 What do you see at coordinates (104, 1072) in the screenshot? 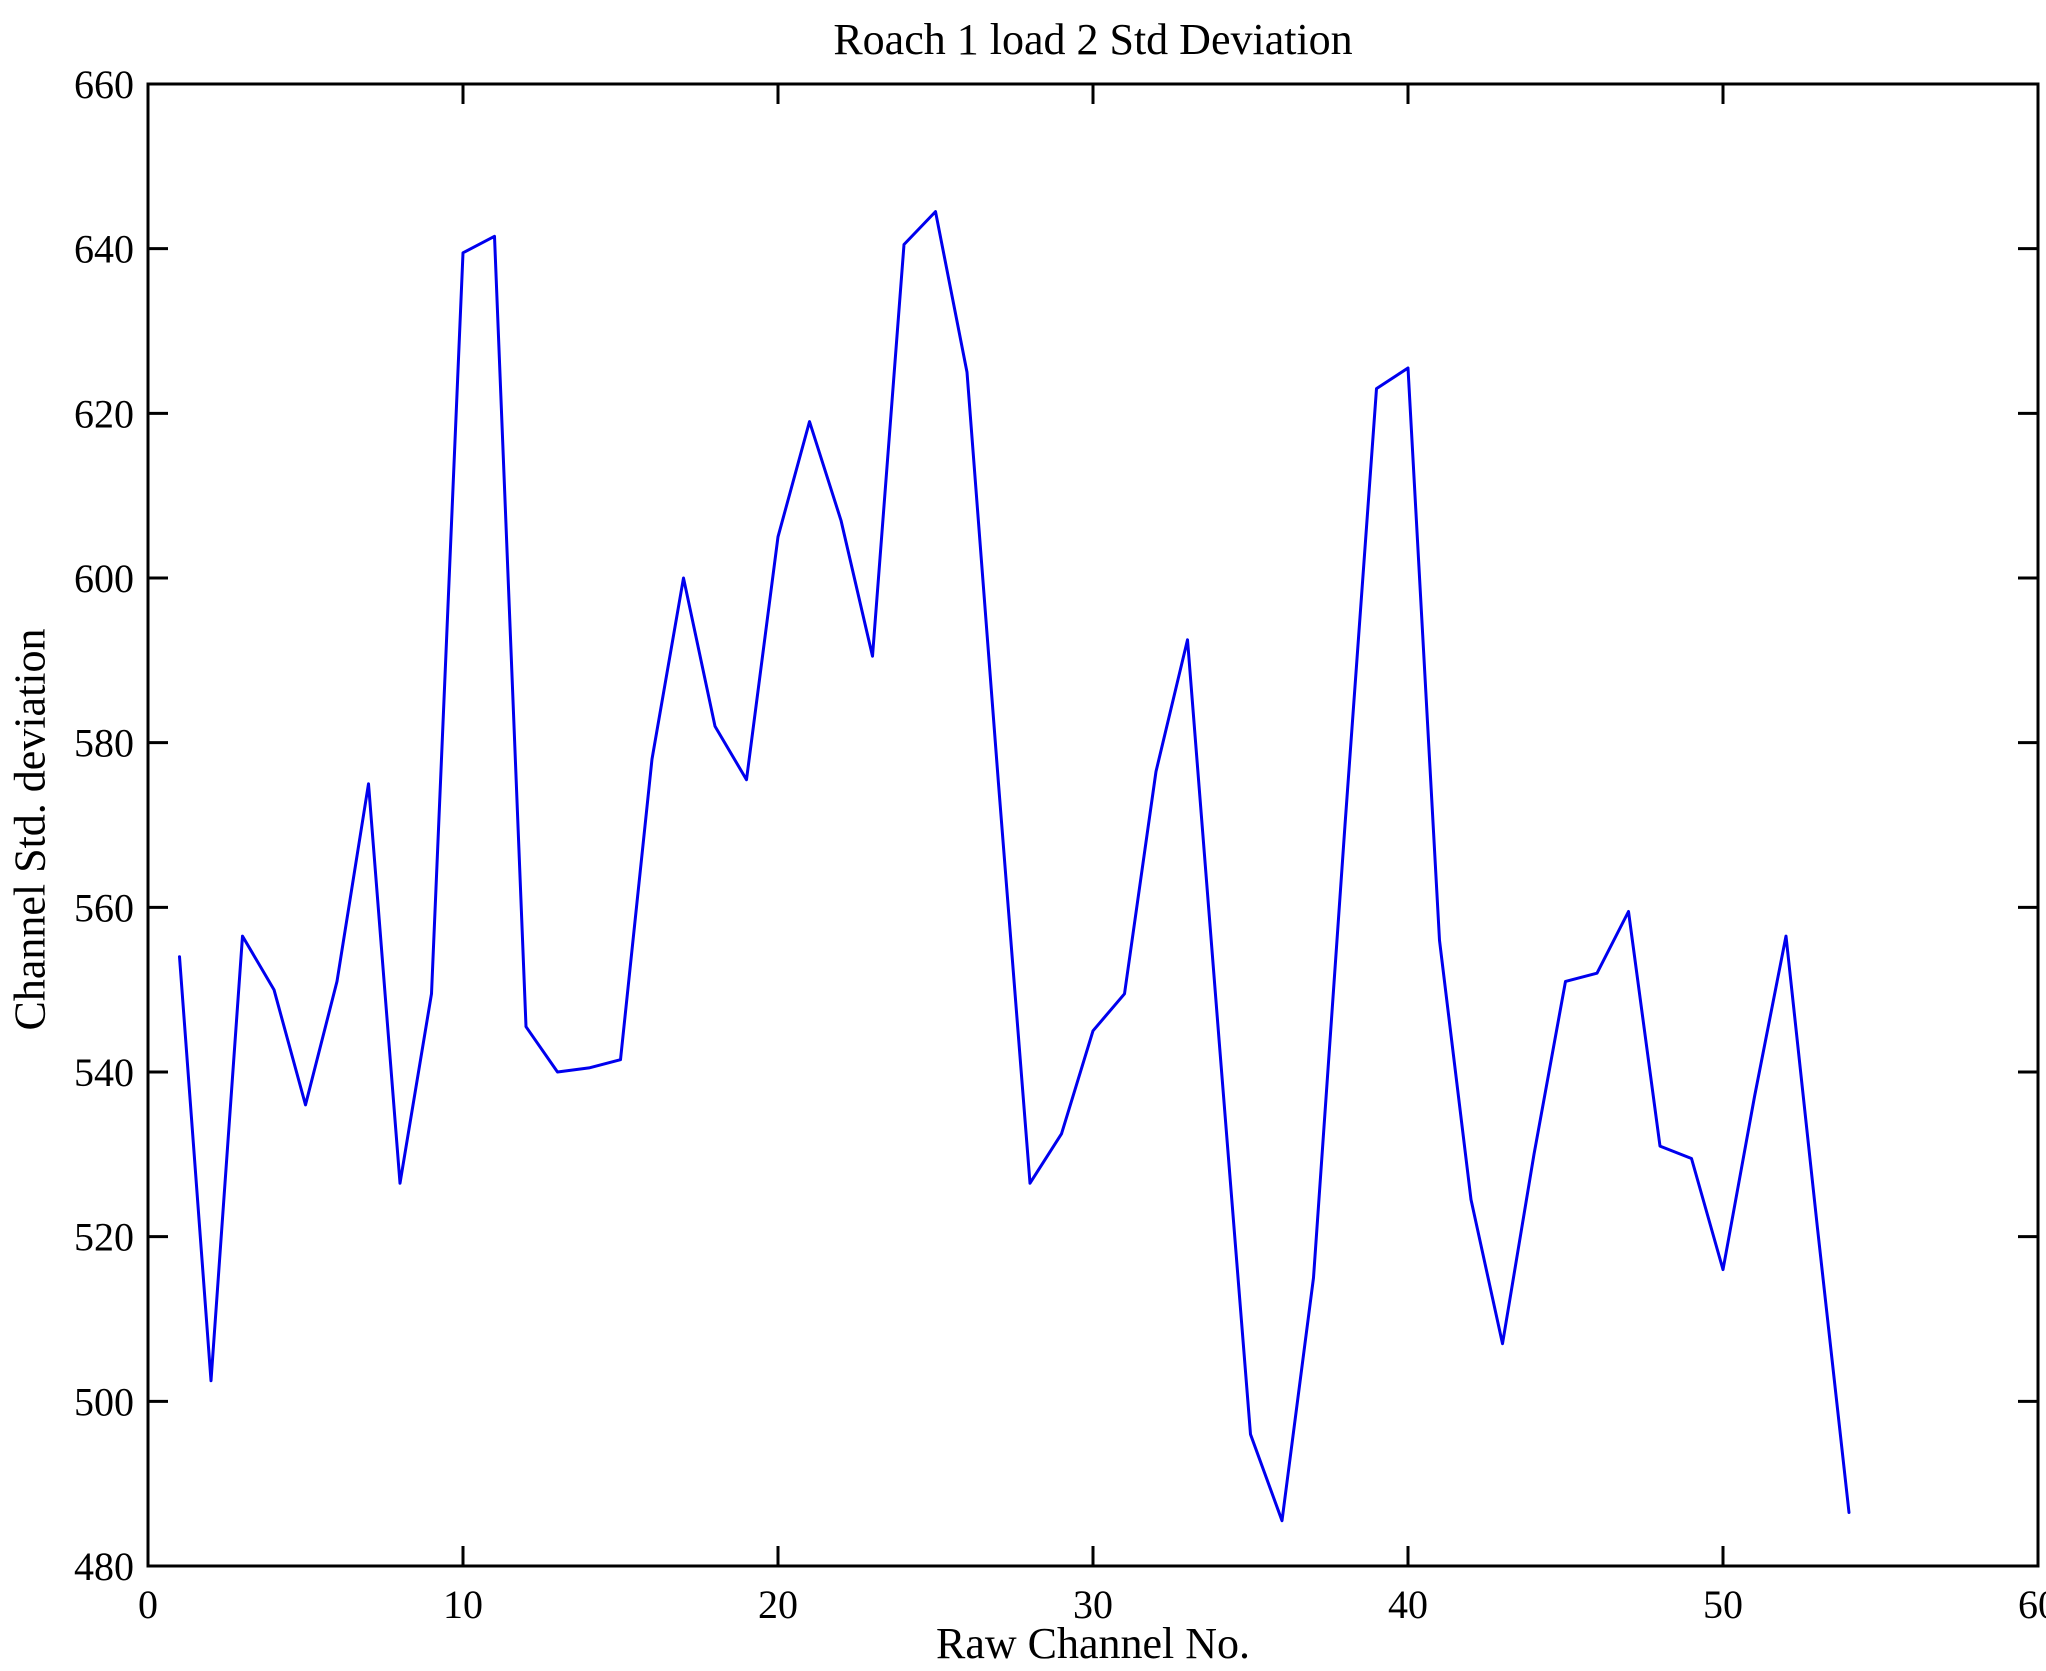
I see `y-tick-label: 540` at bounding box center [104, 1072].